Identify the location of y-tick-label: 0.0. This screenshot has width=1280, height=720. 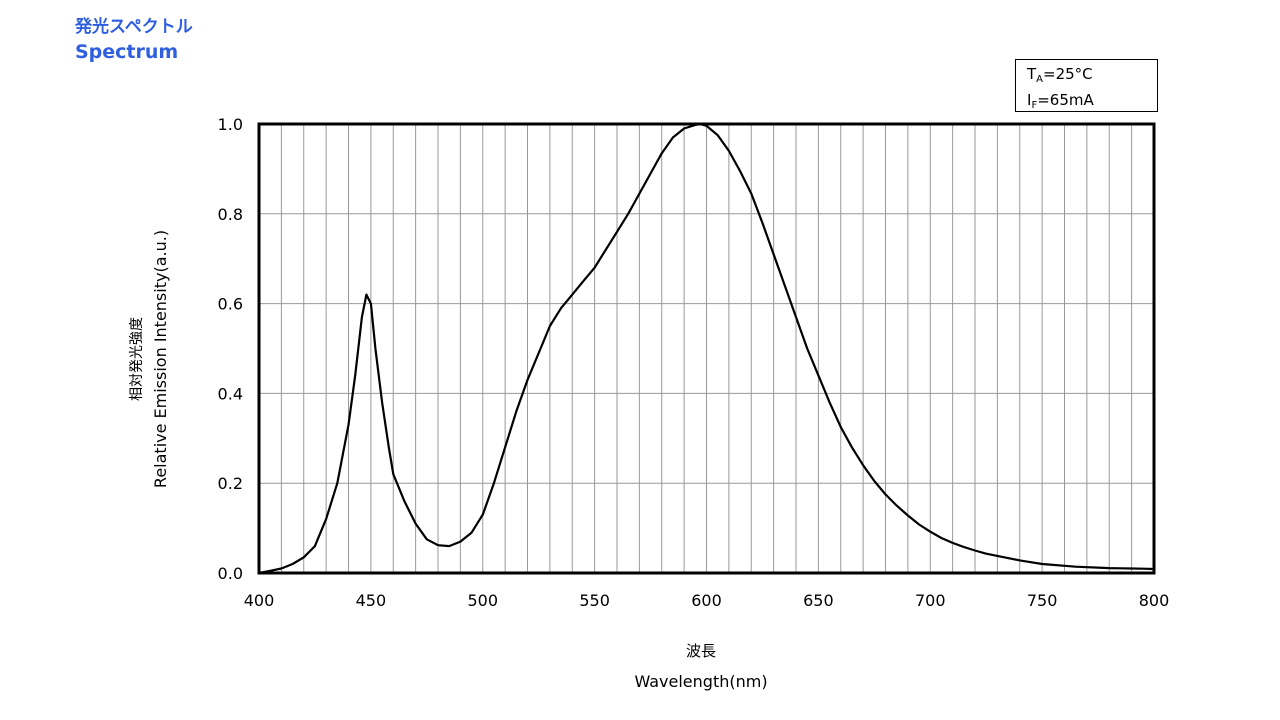
(230, 573).